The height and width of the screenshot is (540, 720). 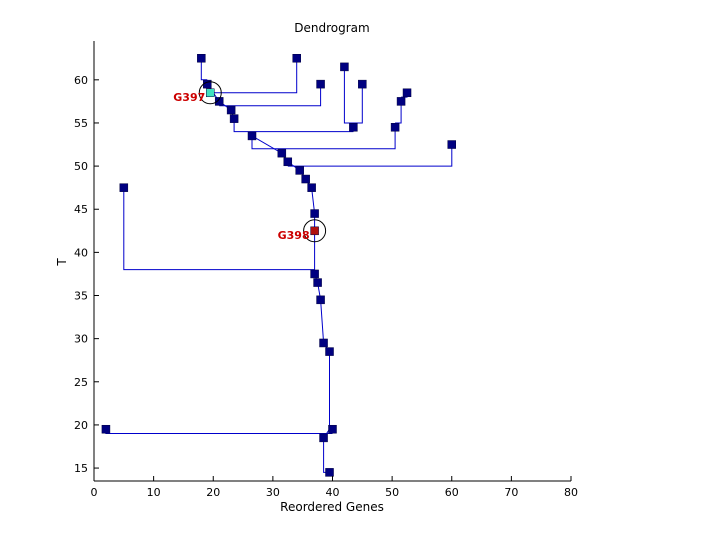 I want to click on x-tick-label: 30, so click(x=273, y=492).